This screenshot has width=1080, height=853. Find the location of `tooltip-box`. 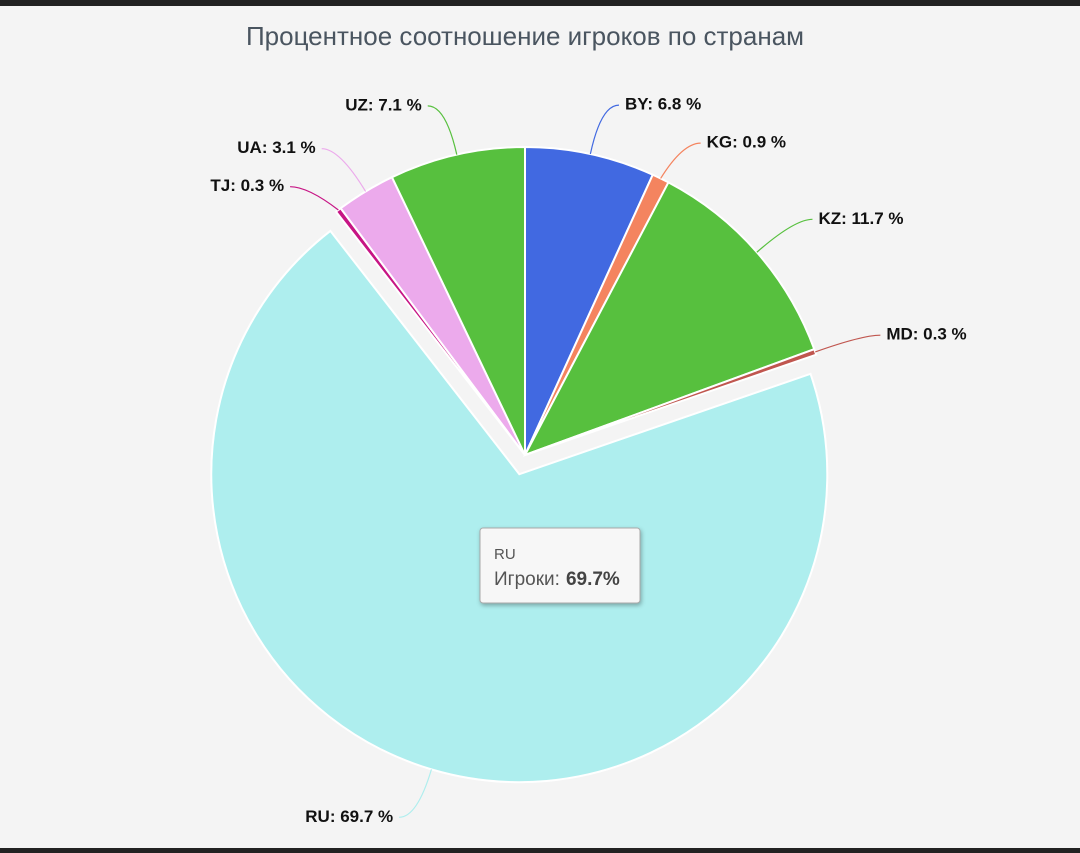

tooltip-box is located at coordinates (560, 565).